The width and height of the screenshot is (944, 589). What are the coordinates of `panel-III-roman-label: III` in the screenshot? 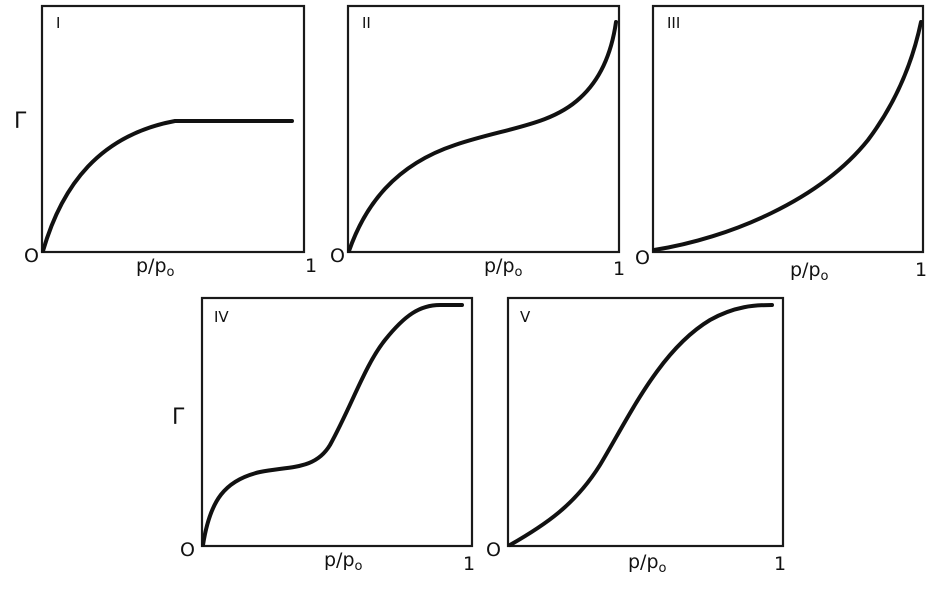 It's located at (673, 23).